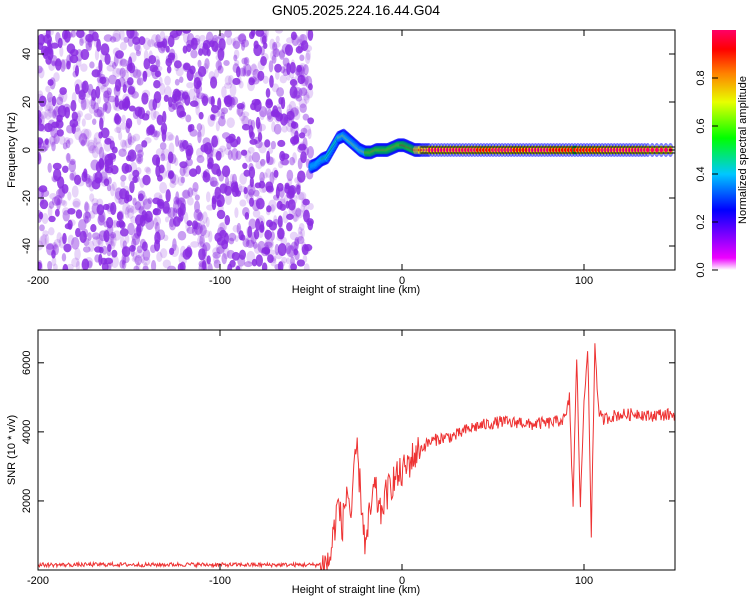 Image resolution: width=750 pixels, height=600 pixels. I want to click on snr-x-axis-label: Height of straight line (km), so click(356, 590).